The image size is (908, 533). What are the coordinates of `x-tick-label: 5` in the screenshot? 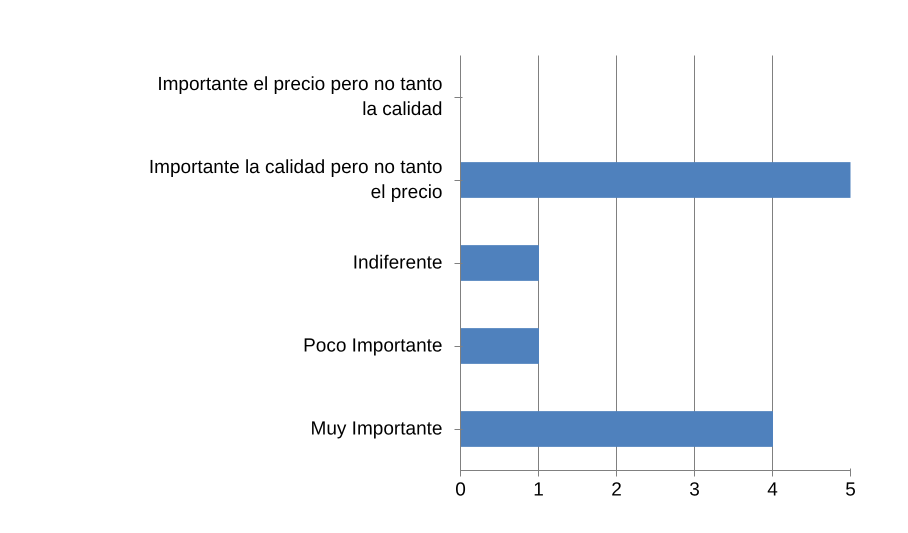 It's located at (850, 490).